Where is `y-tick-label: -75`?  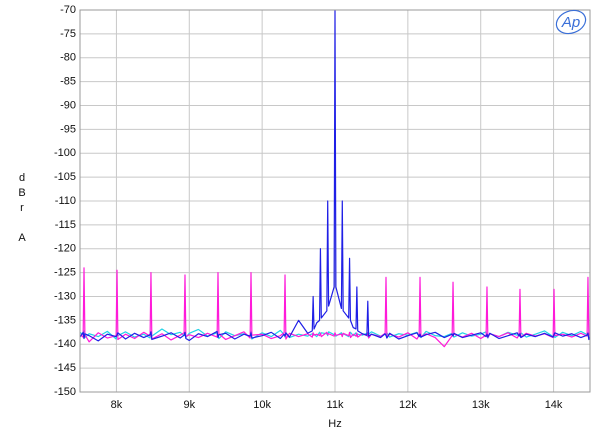 y-tick-label: -75 is located at coordinates (68, 34).